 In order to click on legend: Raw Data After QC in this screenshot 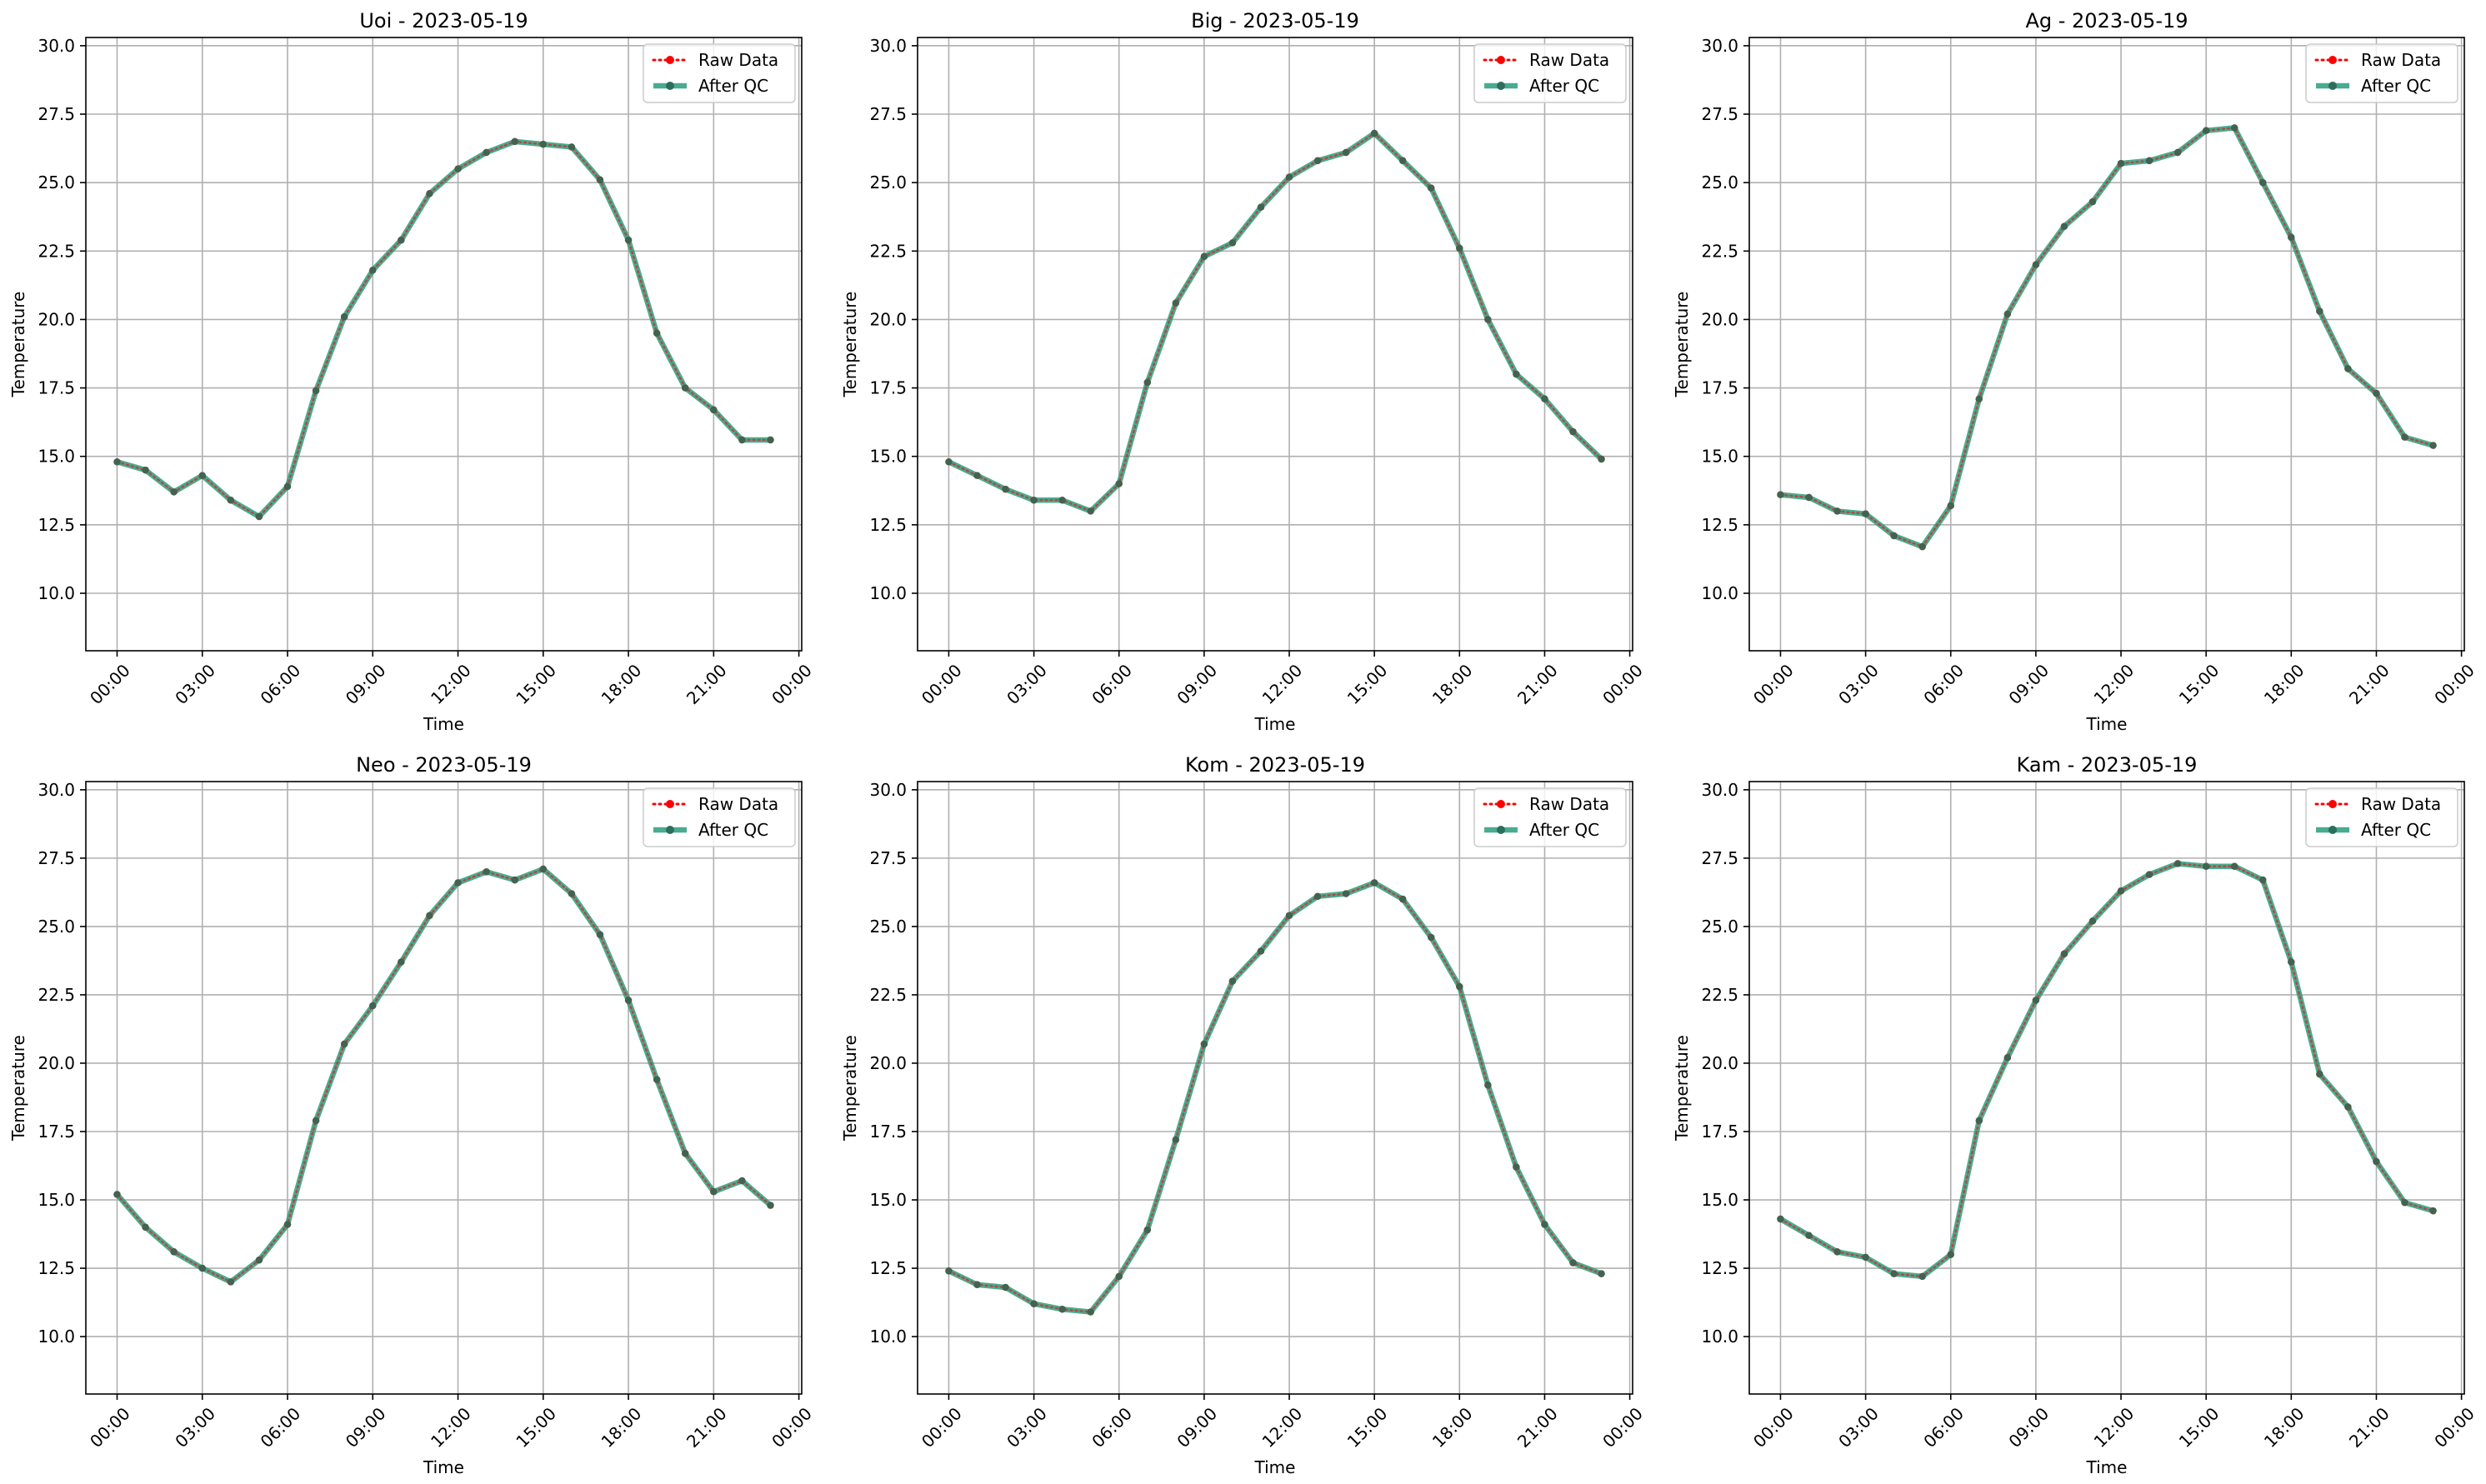, I will do `click(2381, 73)`.